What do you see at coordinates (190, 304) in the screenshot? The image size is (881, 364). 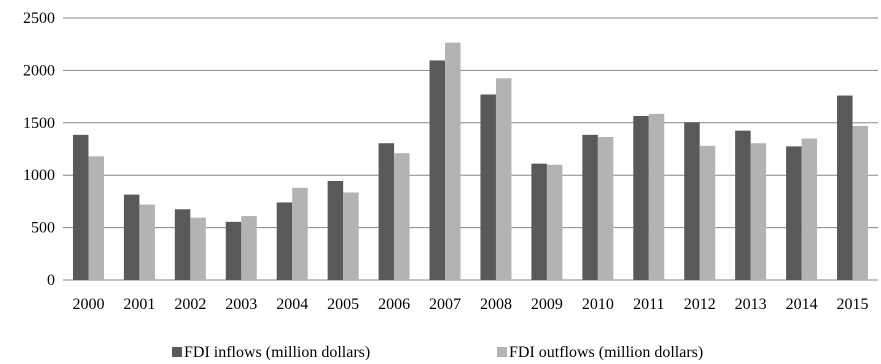 I see `x-tick-label-2002: 2002` at bounding box center [190, 304].